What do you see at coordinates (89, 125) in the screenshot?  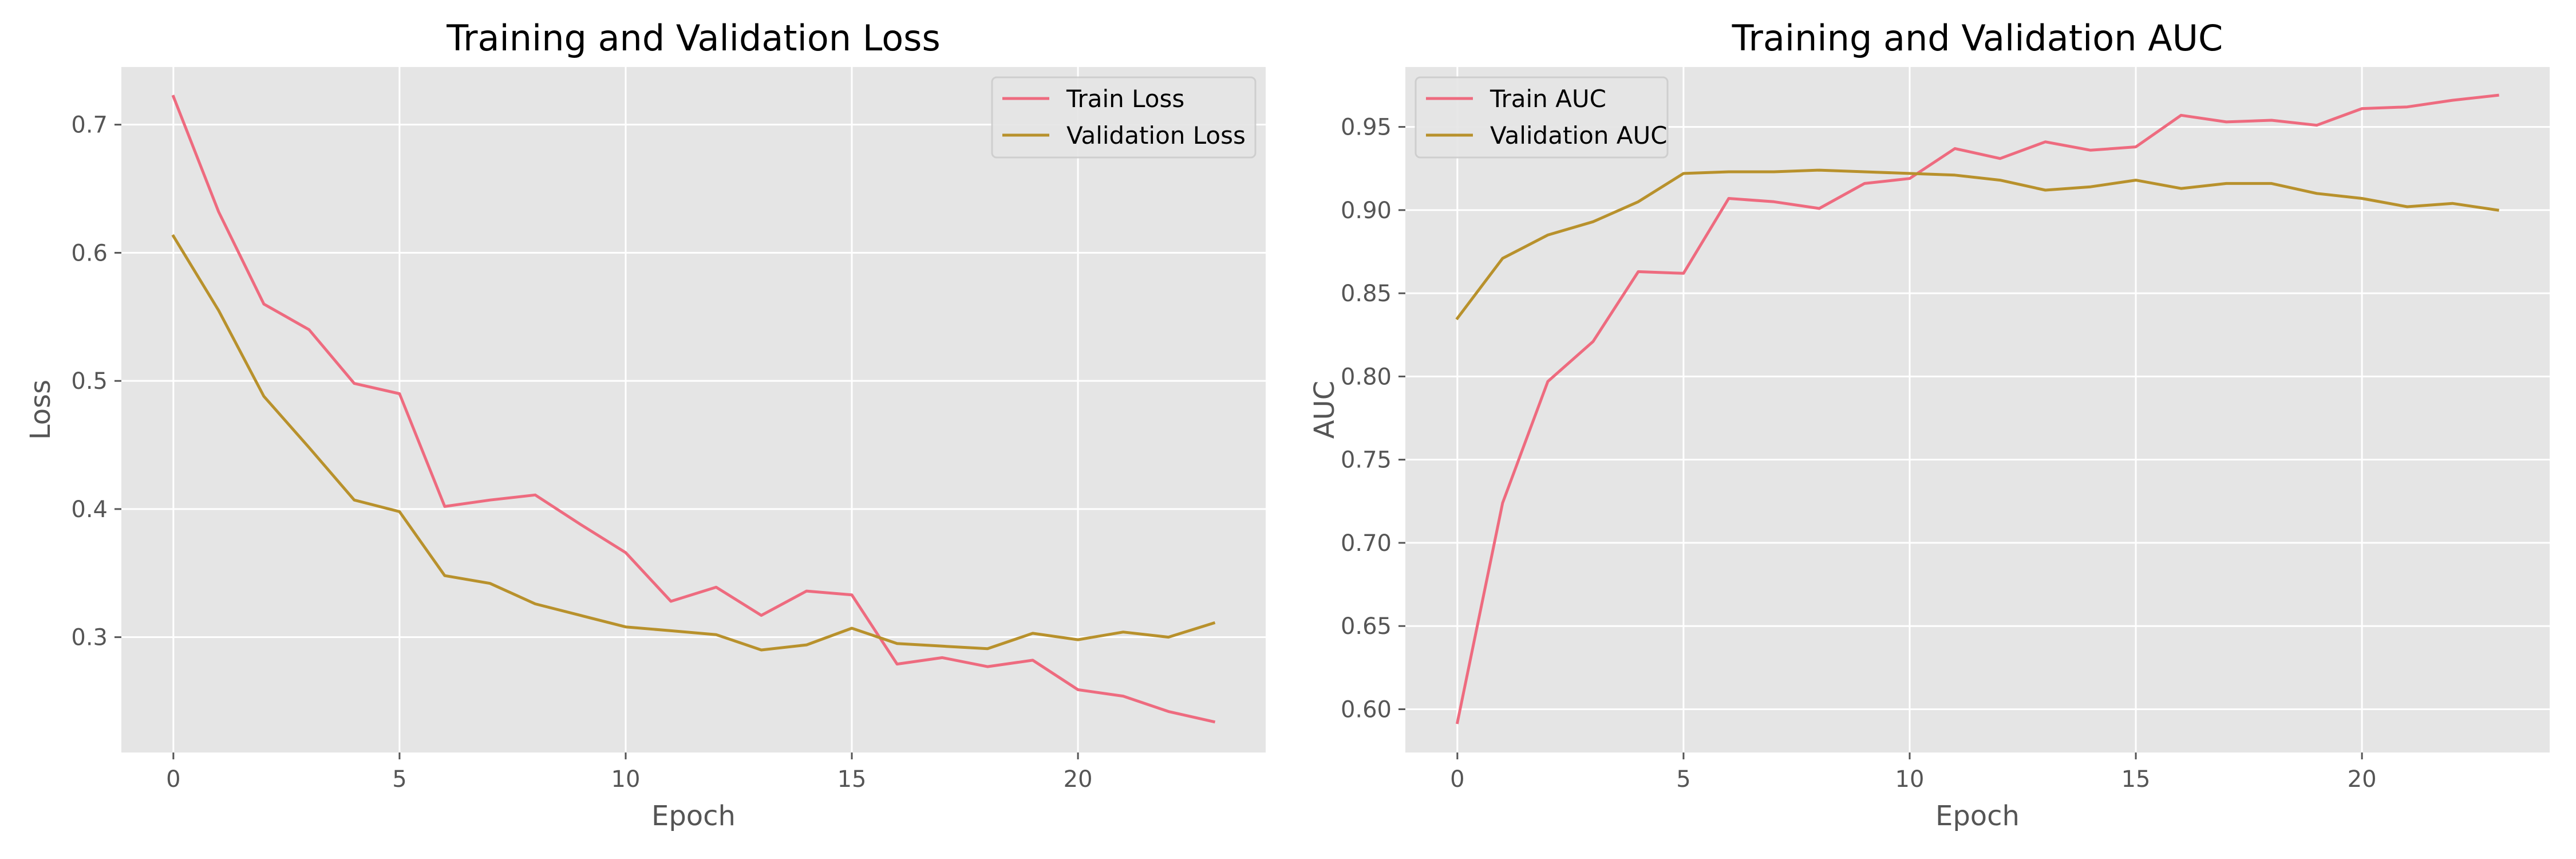 I see `y-tick-label: 0.7` at bounding box center [89, 125].